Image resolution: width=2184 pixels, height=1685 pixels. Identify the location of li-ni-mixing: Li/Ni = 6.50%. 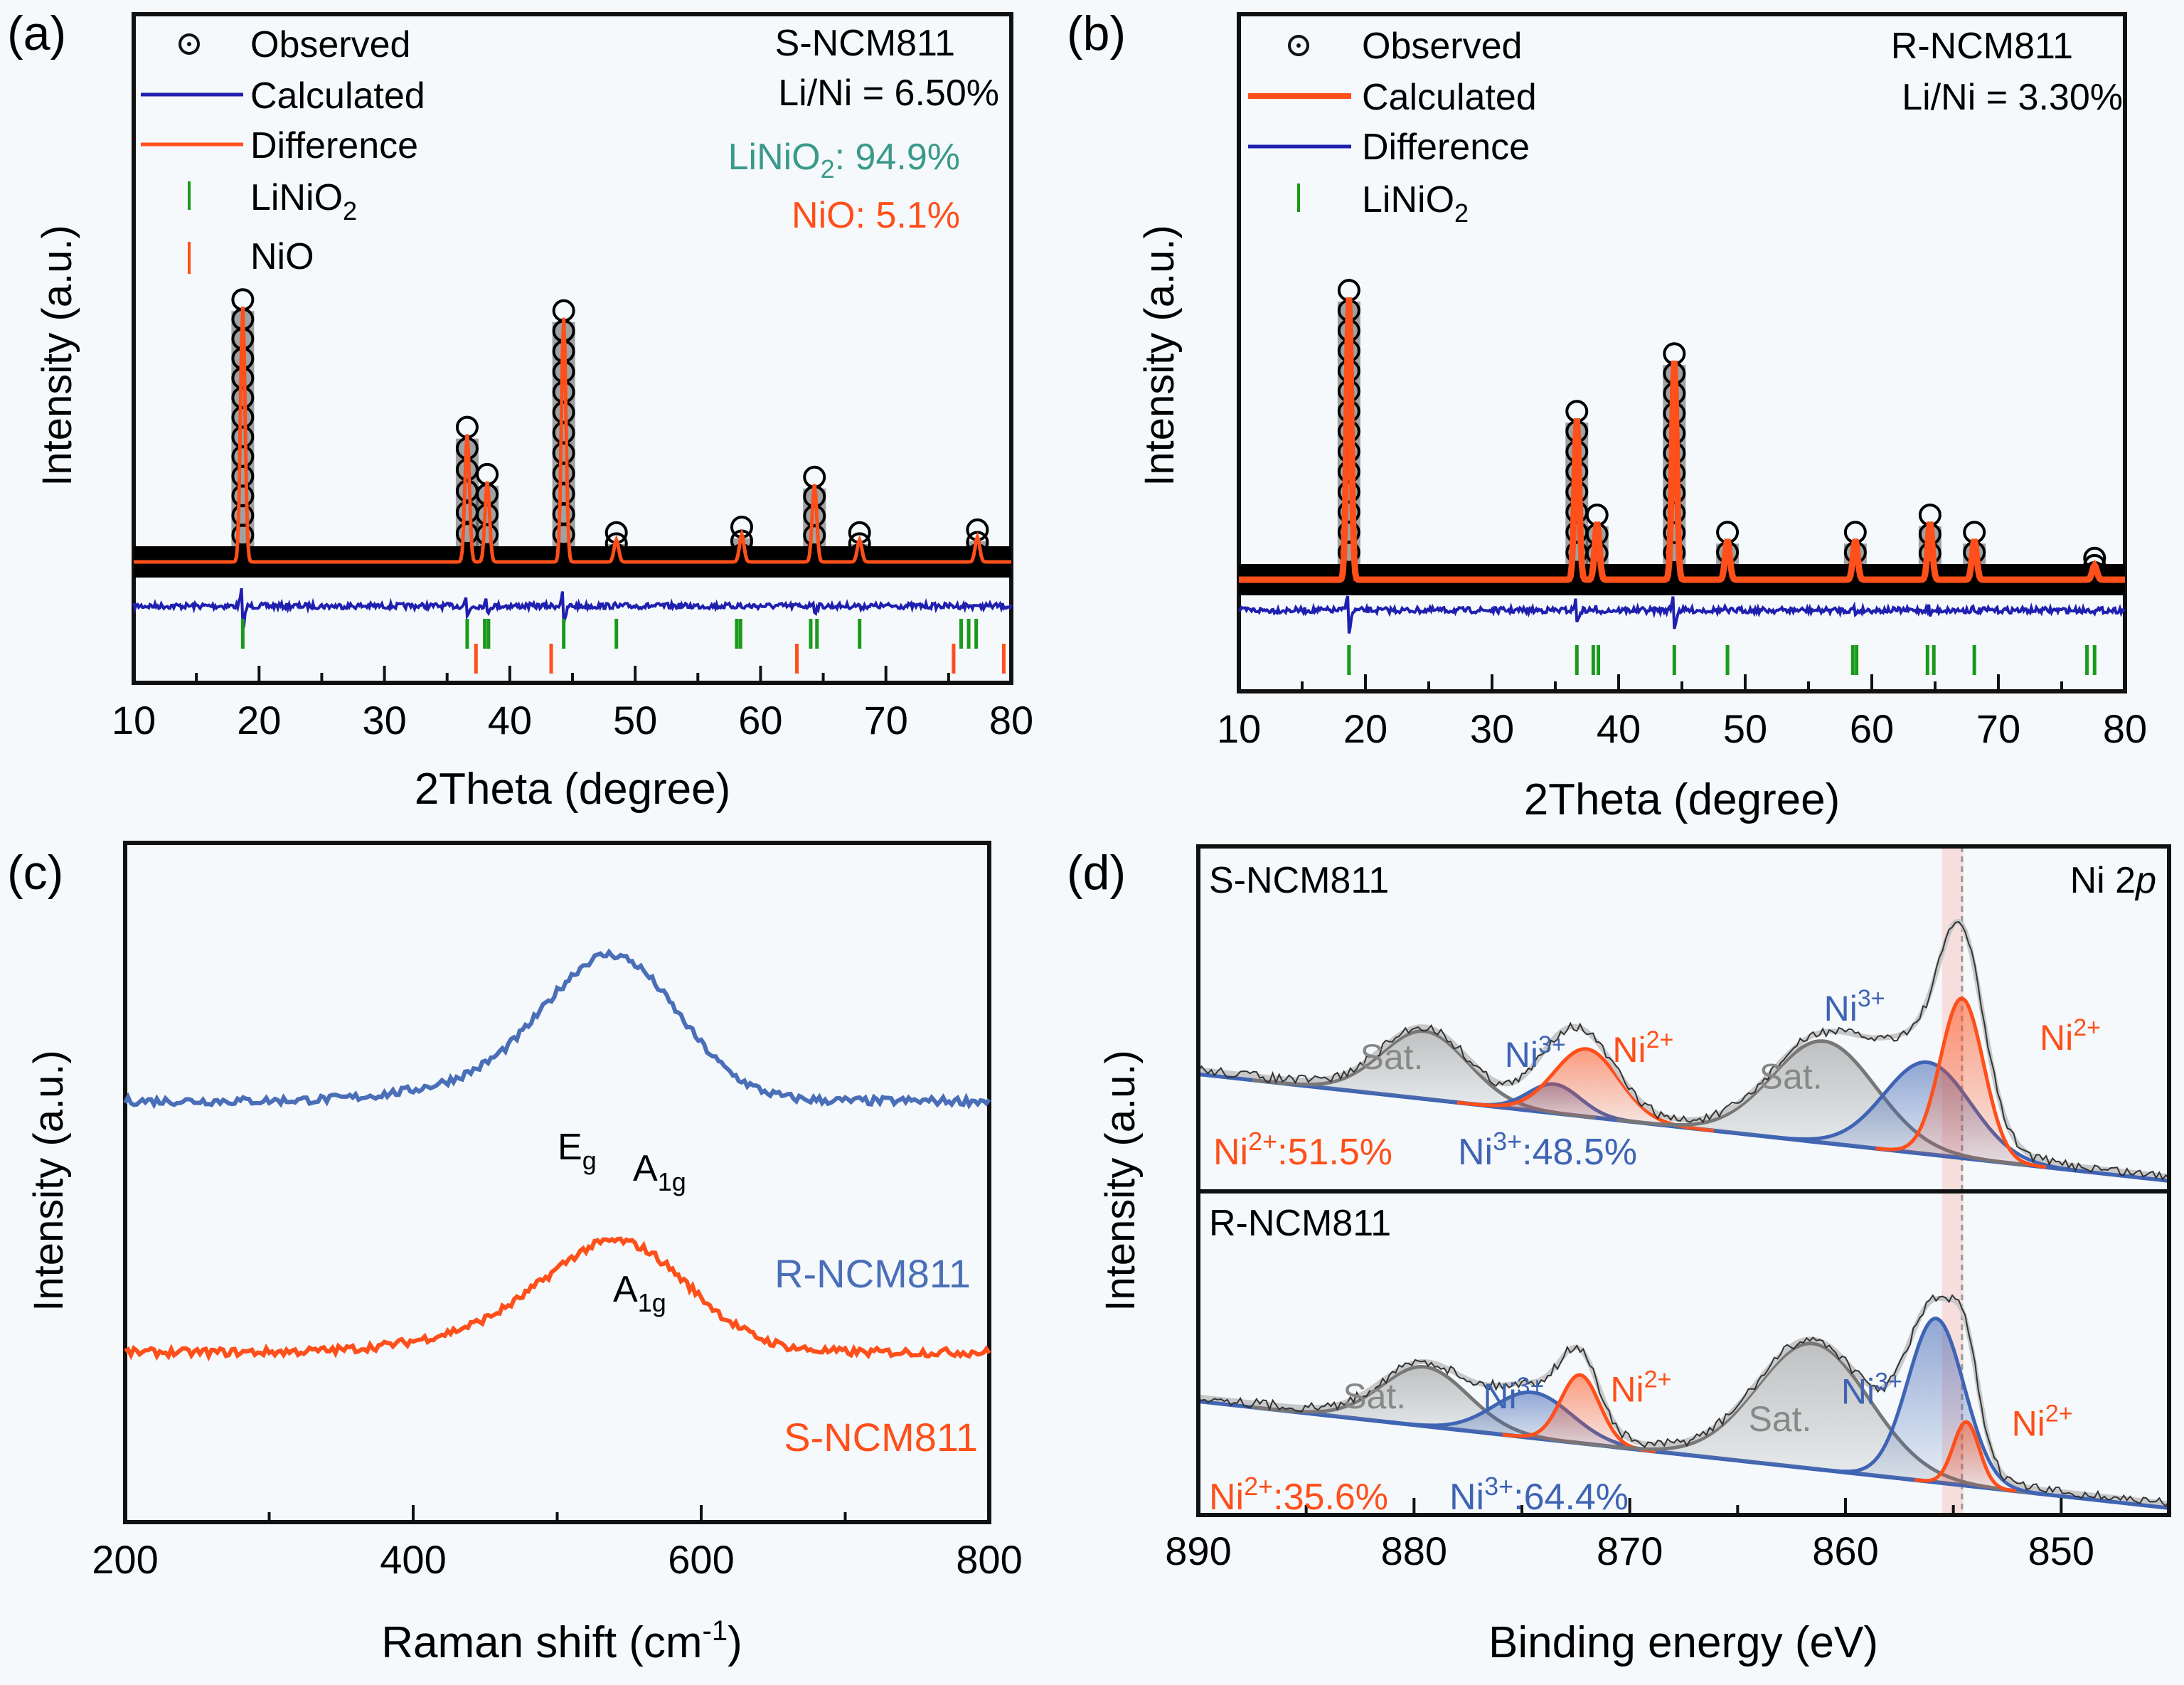
(888, 93).